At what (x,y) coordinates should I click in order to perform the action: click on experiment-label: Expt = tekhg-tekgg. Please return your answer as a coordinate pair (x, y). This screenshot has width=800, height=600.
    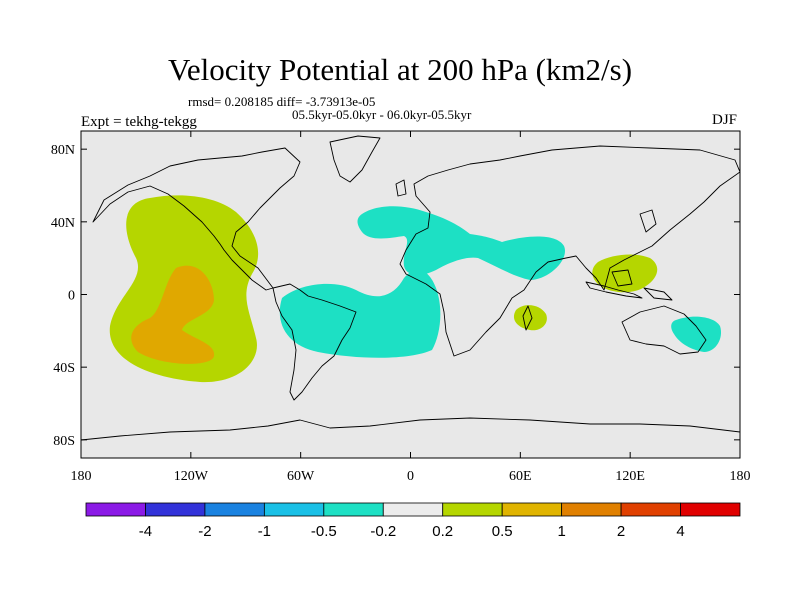
    Looking at the image, I should click on (139, 122).